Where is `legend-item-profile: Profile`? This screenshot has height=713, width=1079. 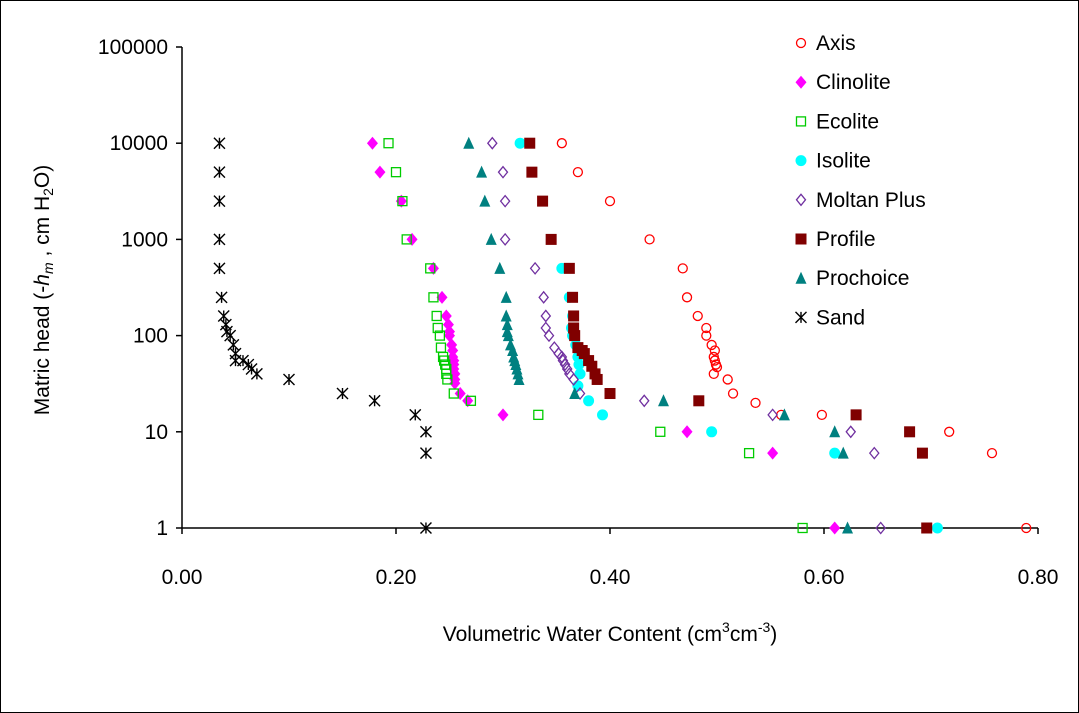 legend-item-profile: Profile is located at coordinates (835, 239).